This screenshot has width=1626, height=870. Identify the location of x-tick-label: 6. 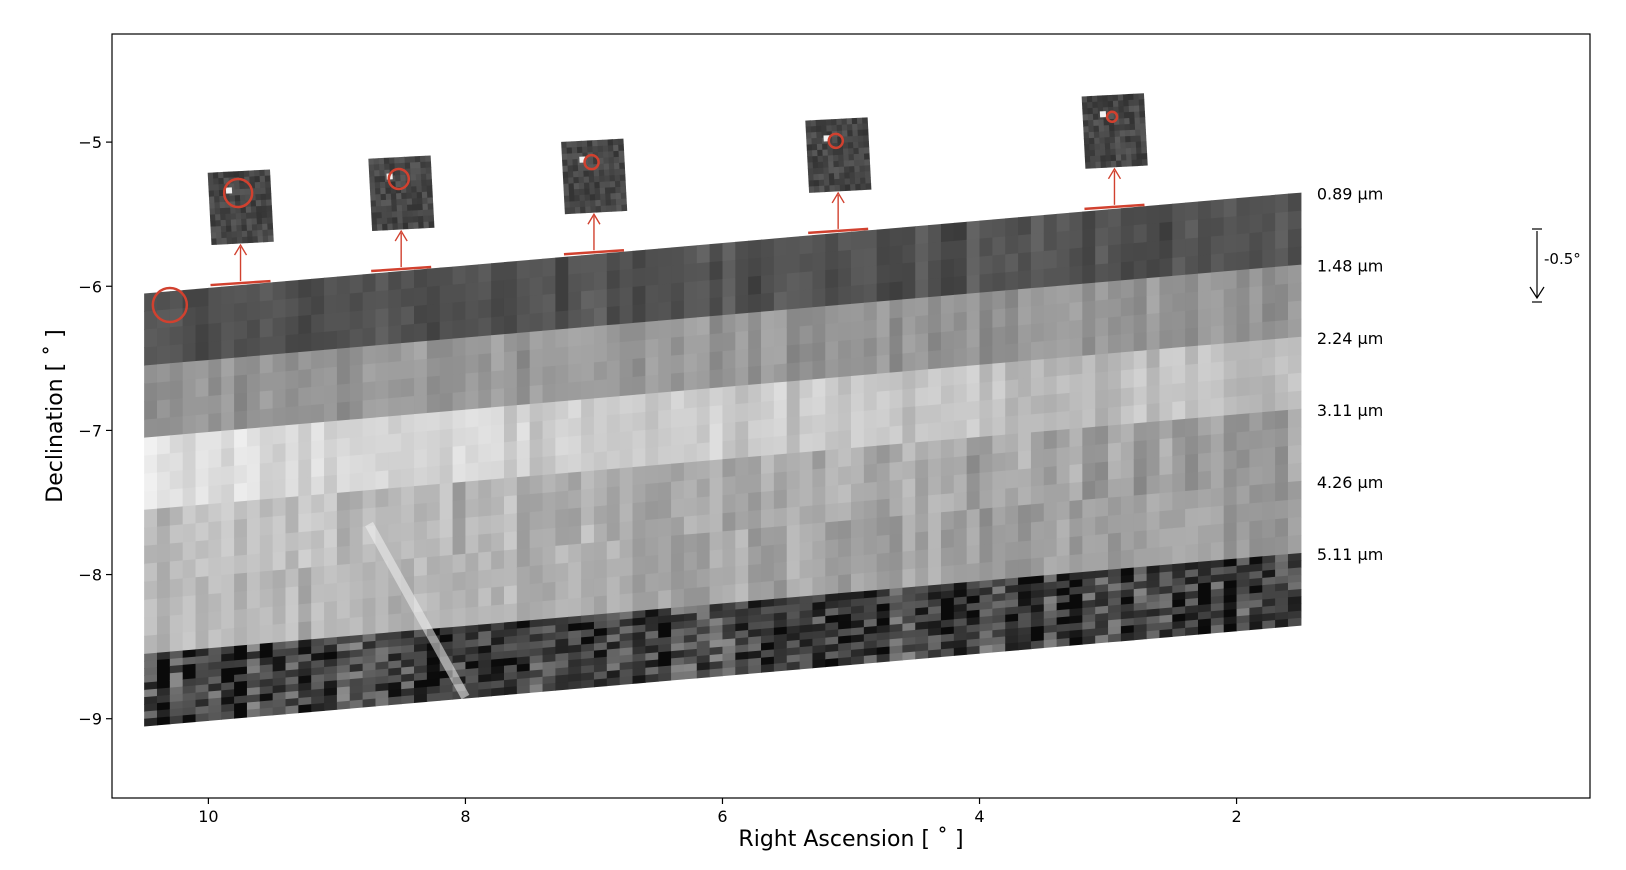
(722, 816).